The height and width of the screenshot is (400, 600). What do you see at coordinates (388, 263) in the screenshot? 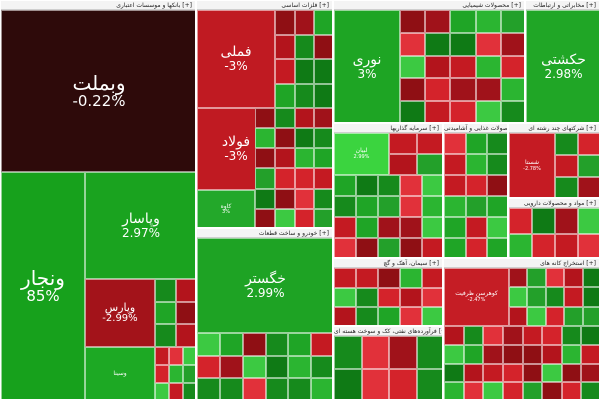
I see `sector-header-cement: سیمان، آهک و گچ [+]` at bounding box center [388, 263].